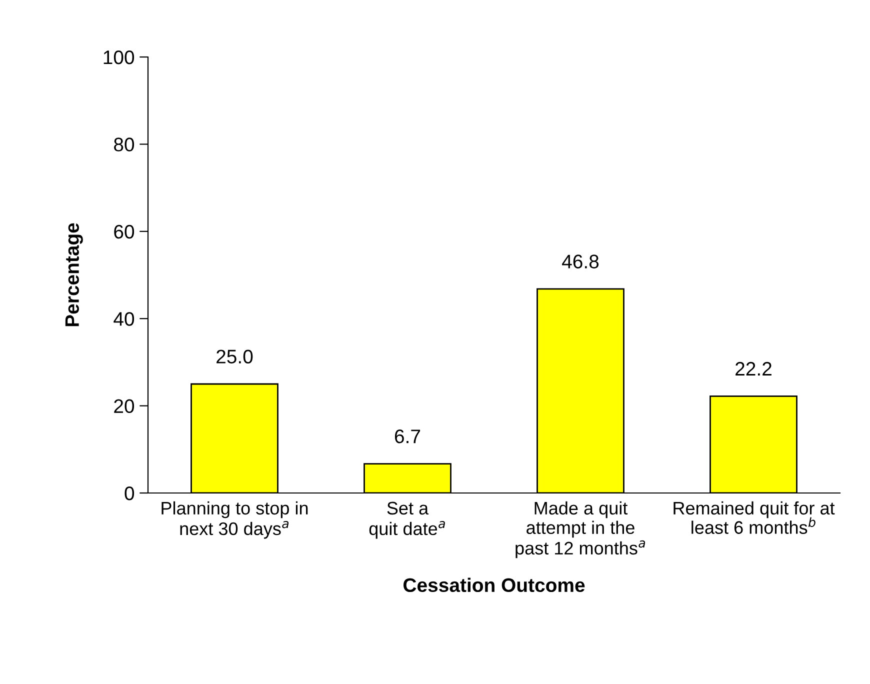 The width and height of the screenshot is (870, 684). I want to click on data-label: 25.0, so click(234, 357).